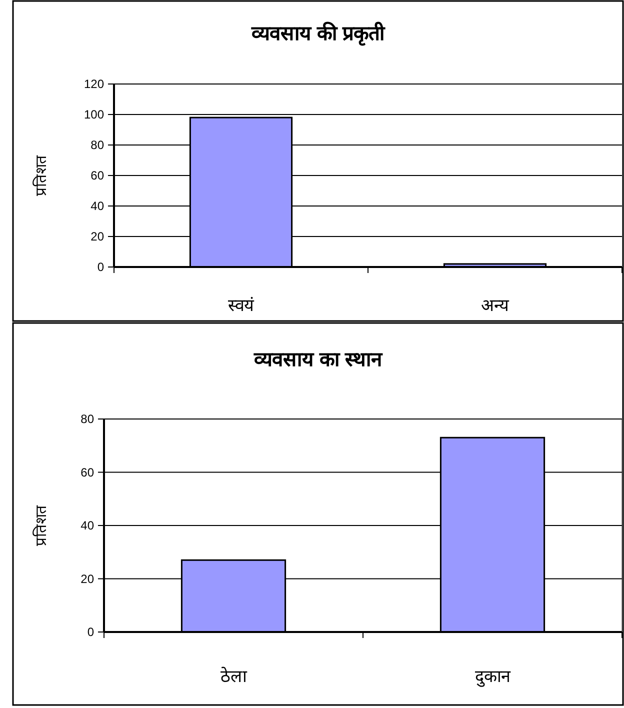 The width and height of the screenshot is (624, 708). I want to click on x-tick-label: ठेला, so click(234, 676).